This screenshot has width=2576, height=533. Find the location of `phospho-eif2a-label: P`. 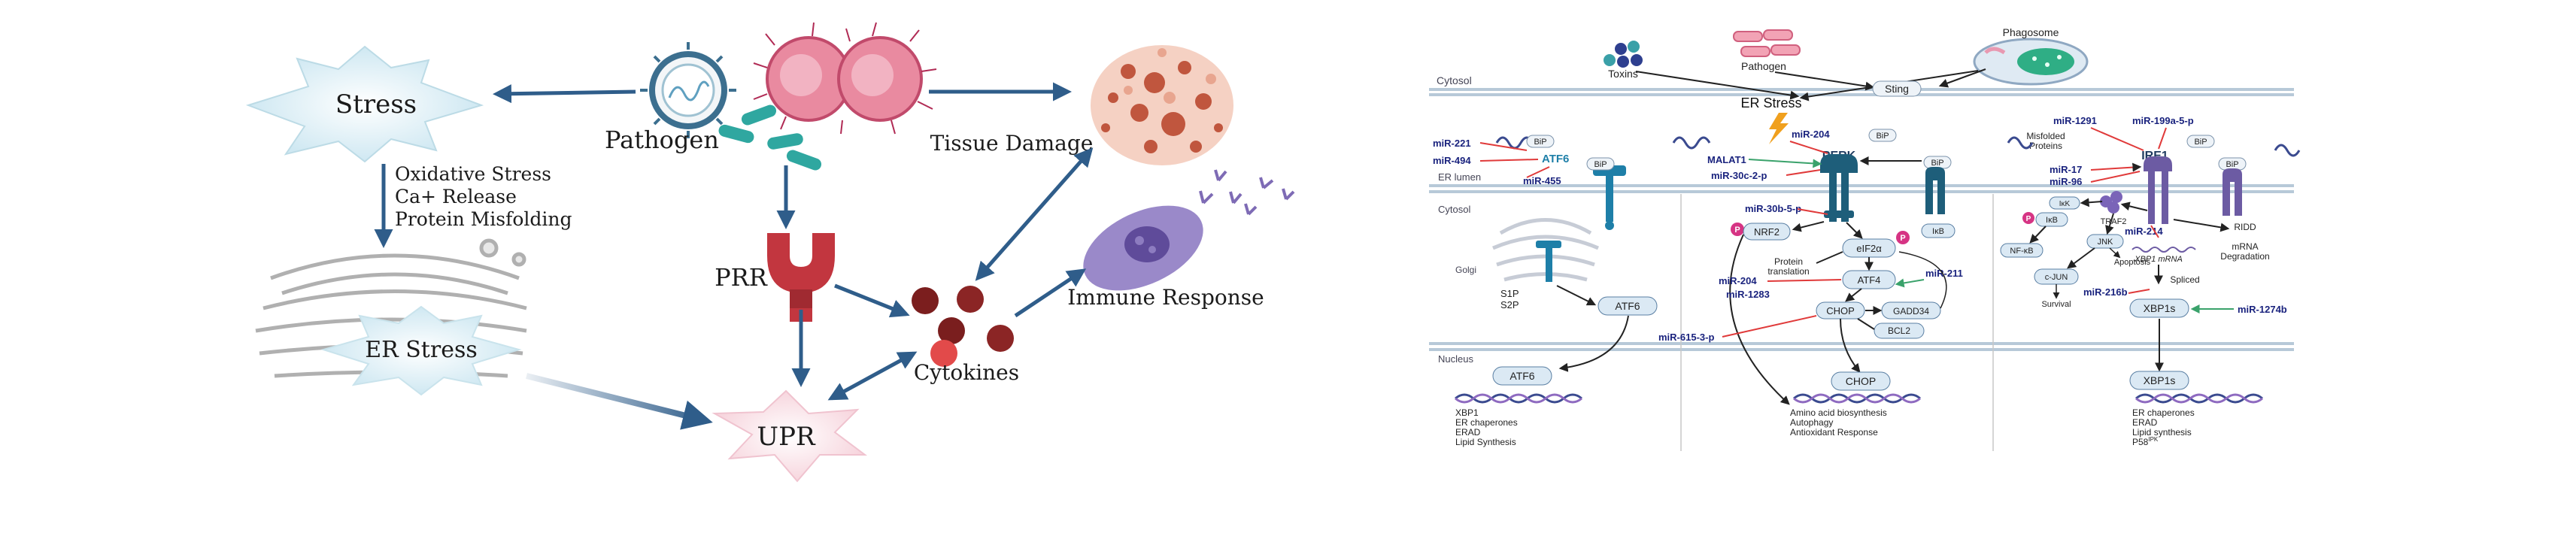

phospho-eif2a-label: P is located at coordinates (1902, 239).